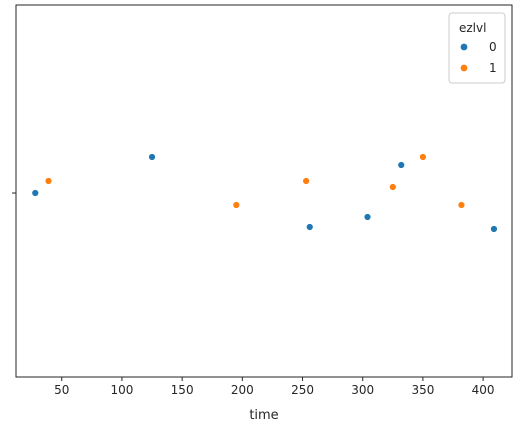 The height and width of the screenshot is (432, 520). I want to click on x-axis: 50 100 150 200 250 300 350 400, so click(274, 387).